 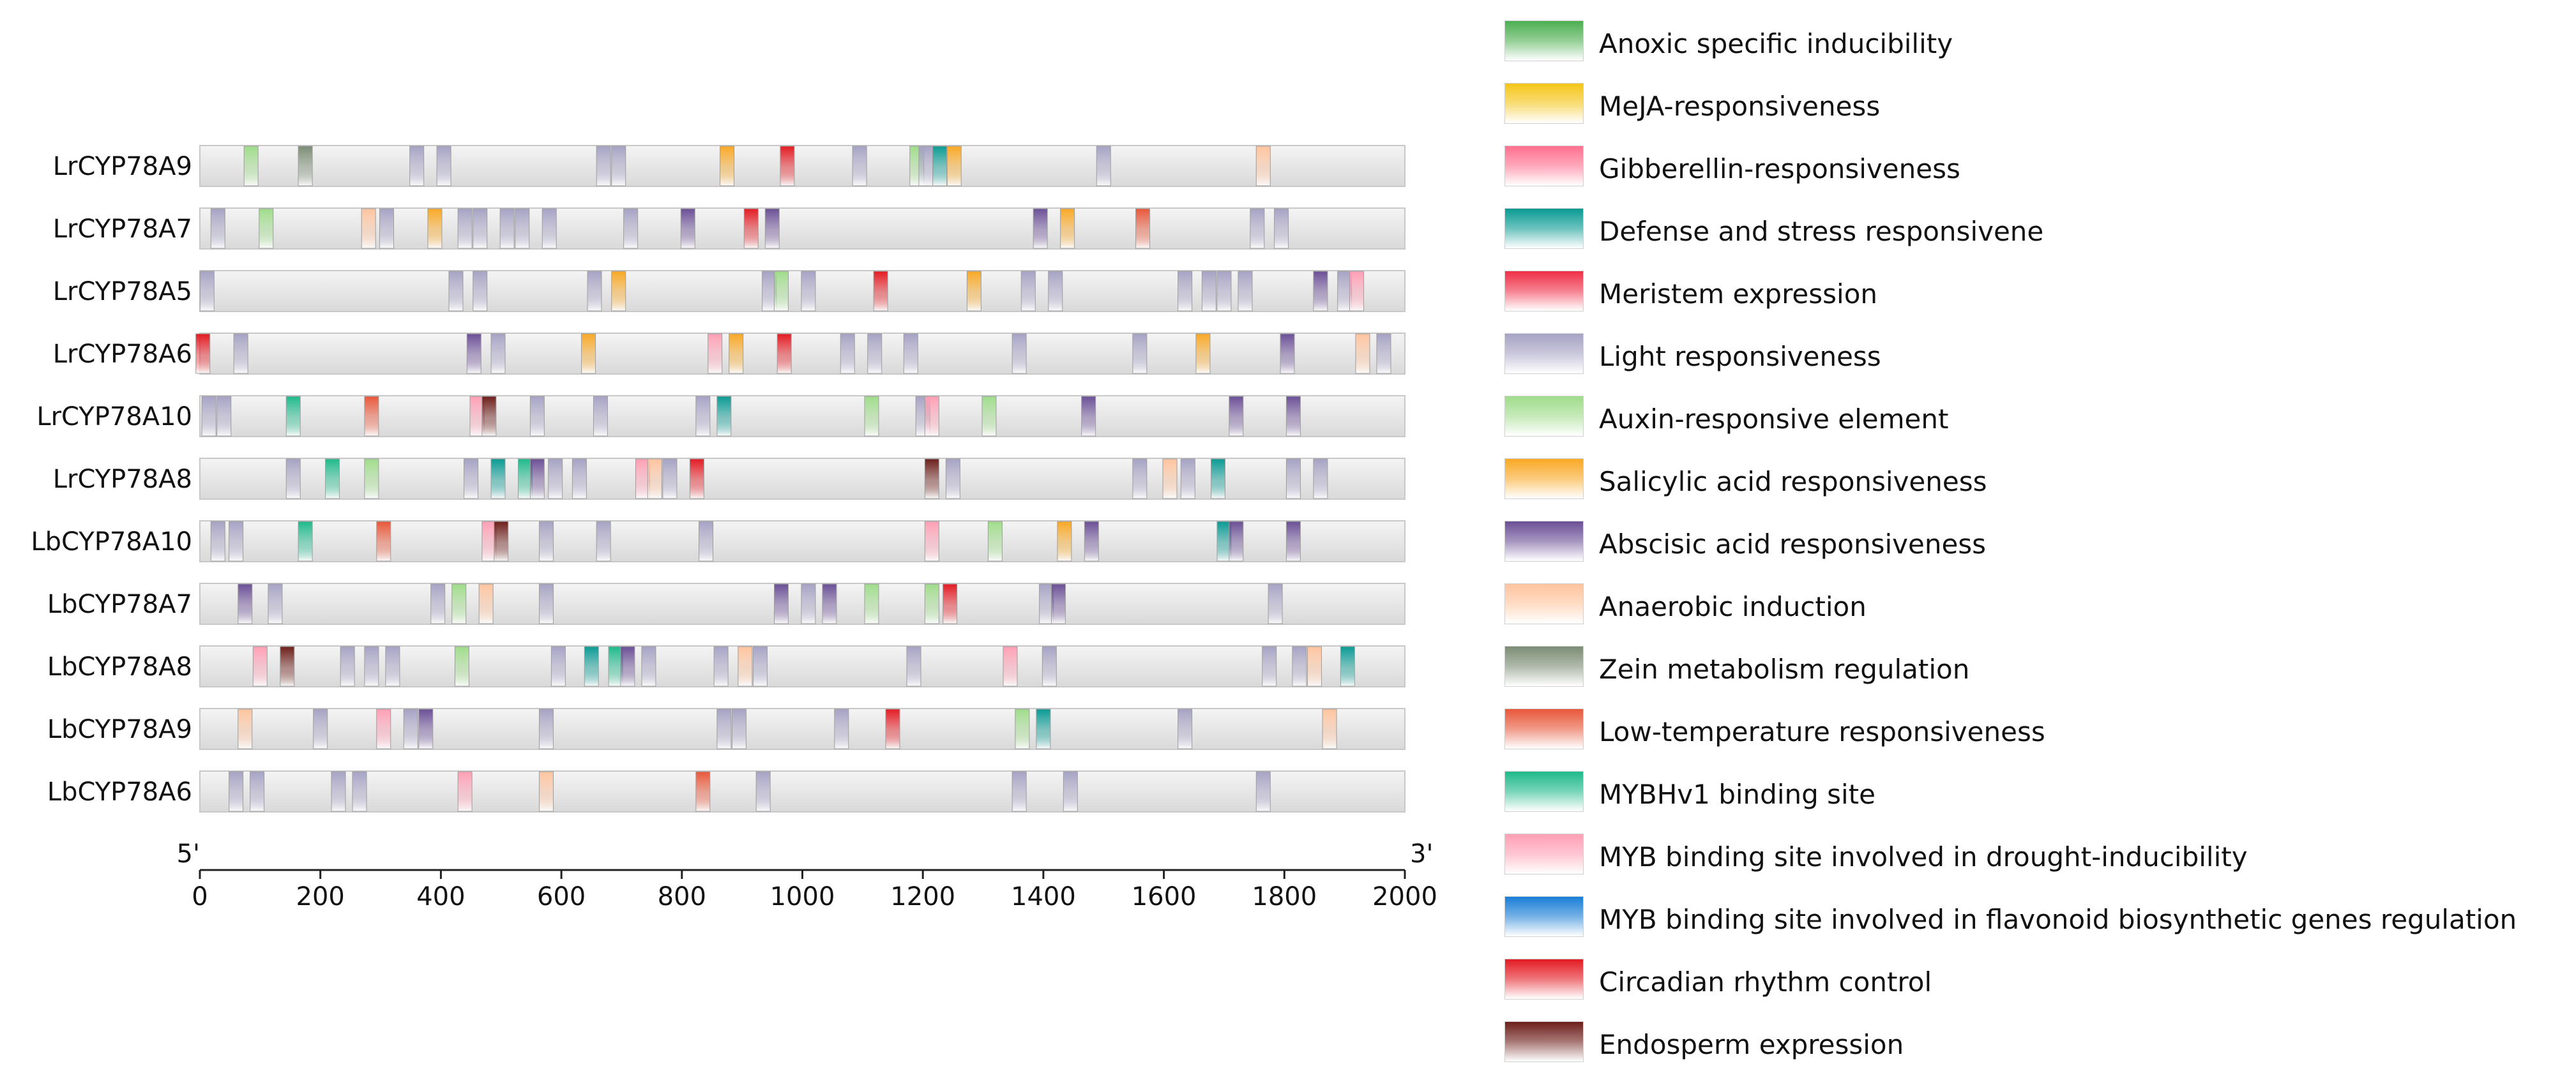 I want to click on motif-defense-and-stress-responsivene, so click(x=1347, y=667).